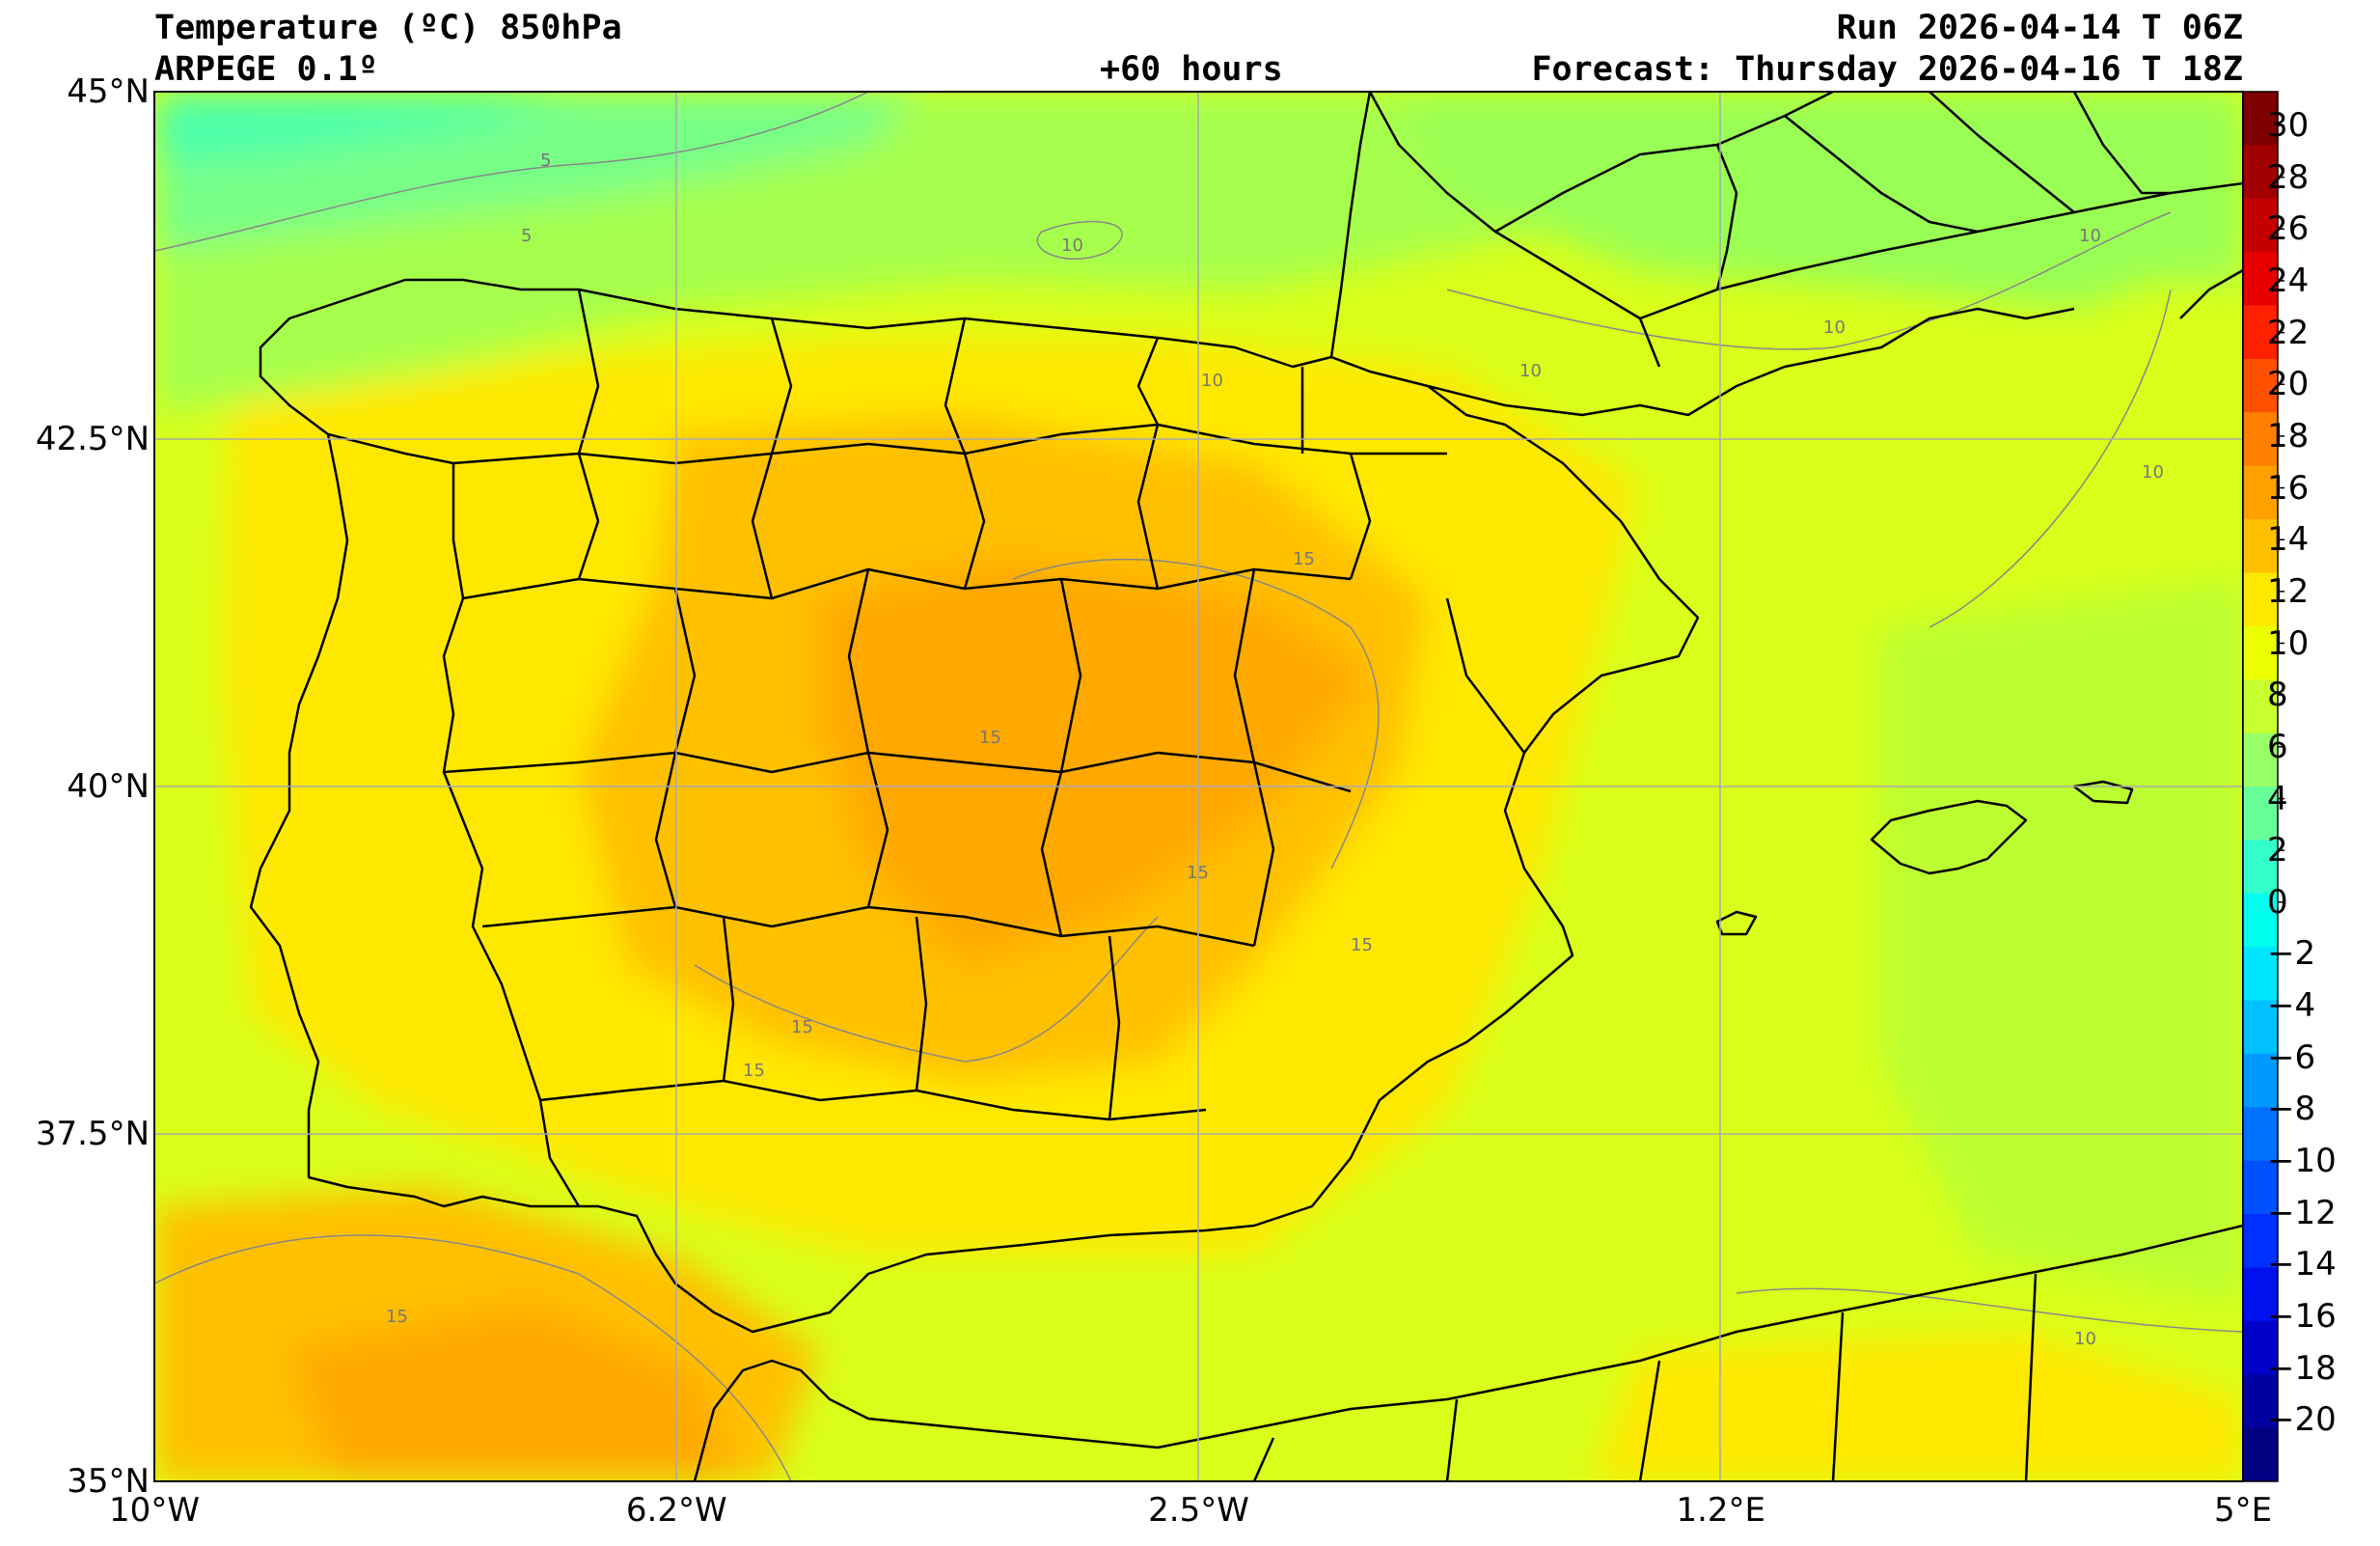  What do you see at coordinates (2278, 696) in the screenshot?
I see `colorbar-label: 8` at bounding box center [2278, 696].